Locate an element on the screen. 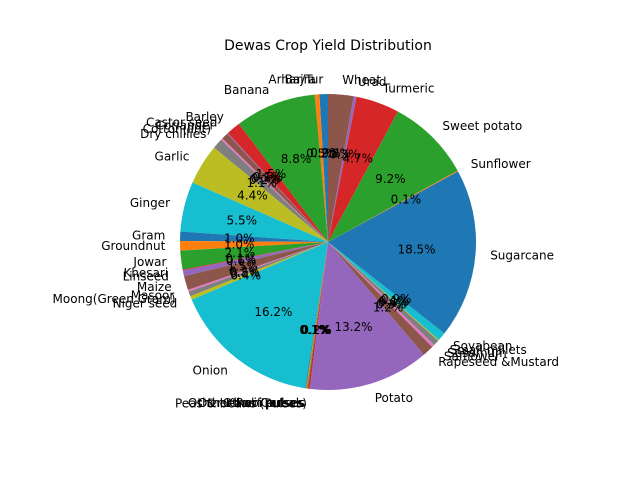 The width and height of the screenshot is (640, 480). pie-slice-wheat is located at coordinates (341, 168).